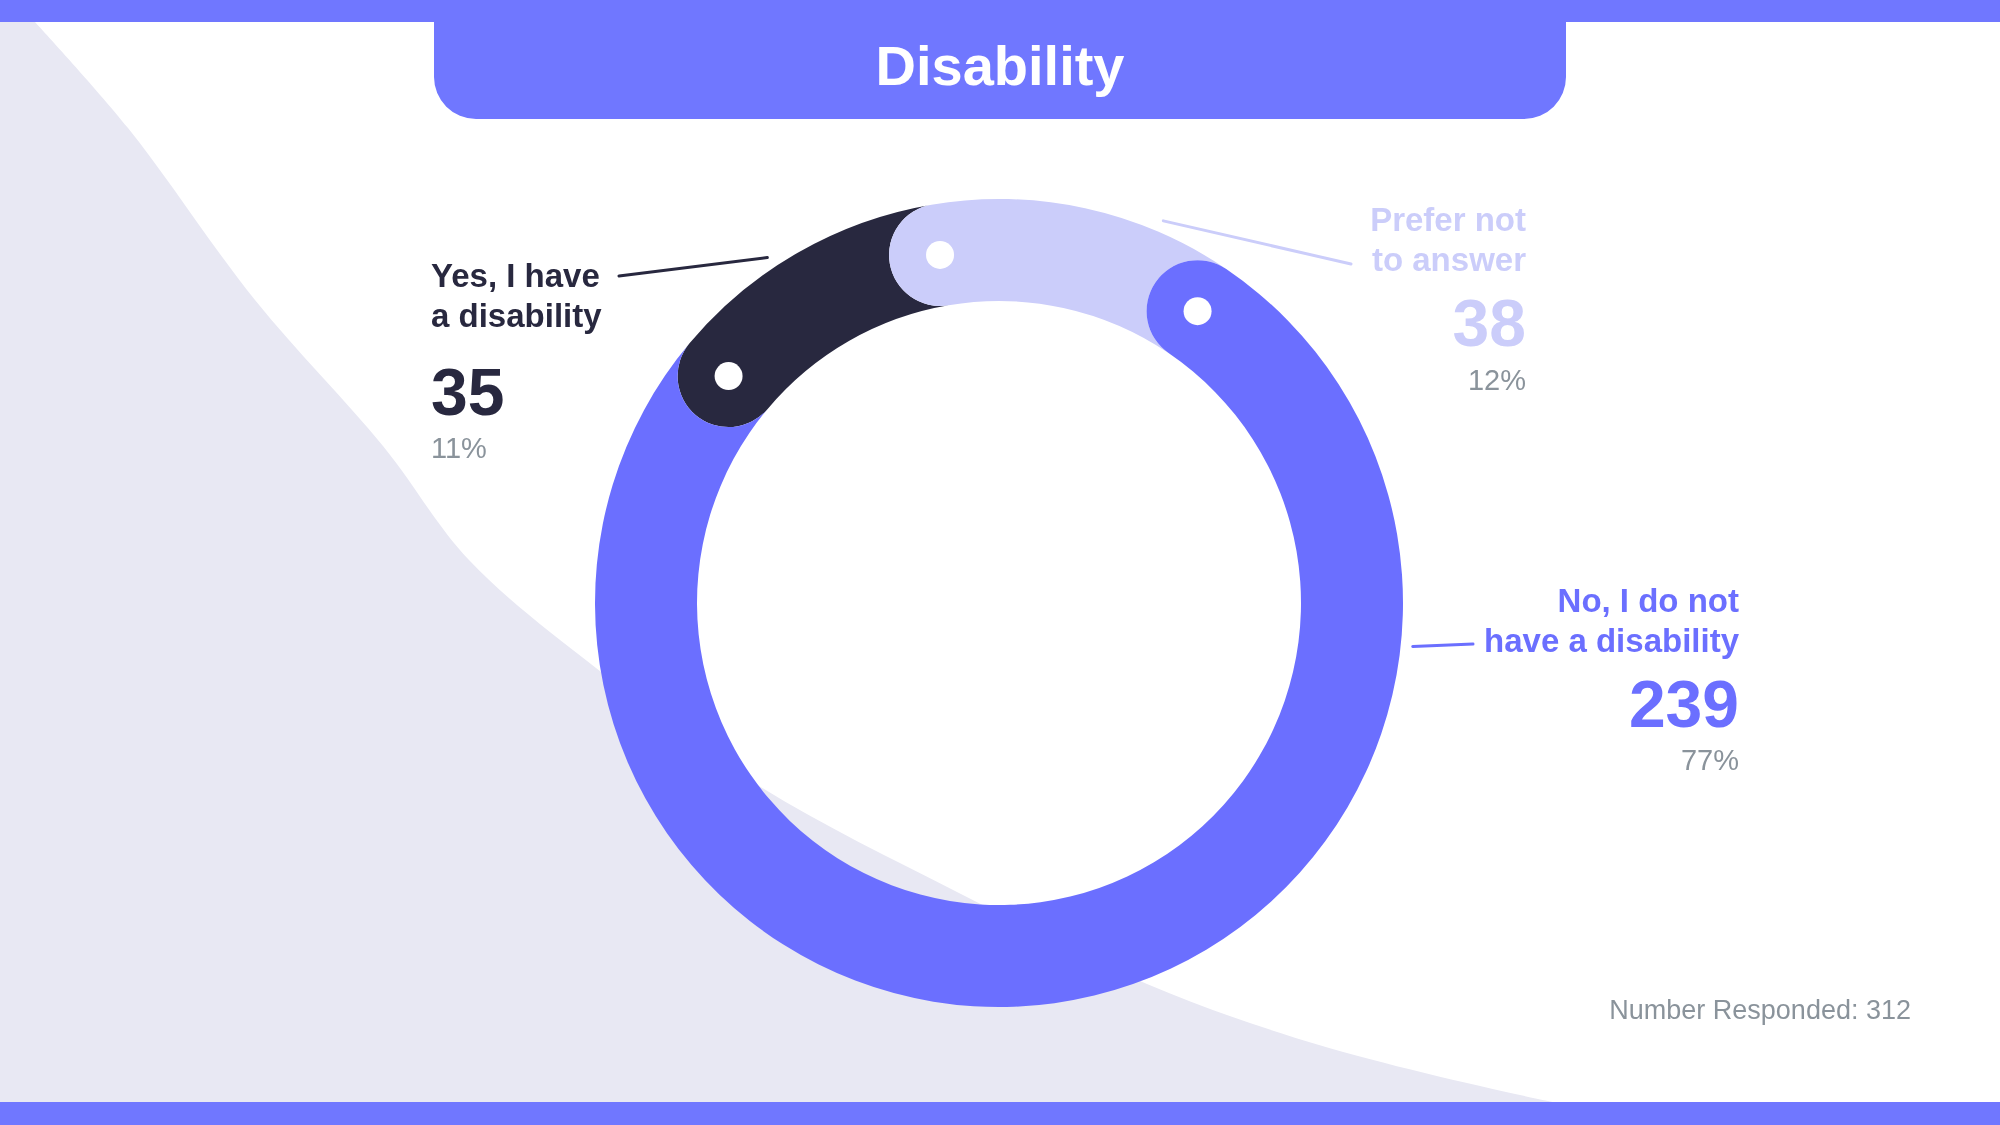  What do you see at coordinates (1496, 380) in the screenshot?
I see `text: 12%` at bounding box center [1496, 380].